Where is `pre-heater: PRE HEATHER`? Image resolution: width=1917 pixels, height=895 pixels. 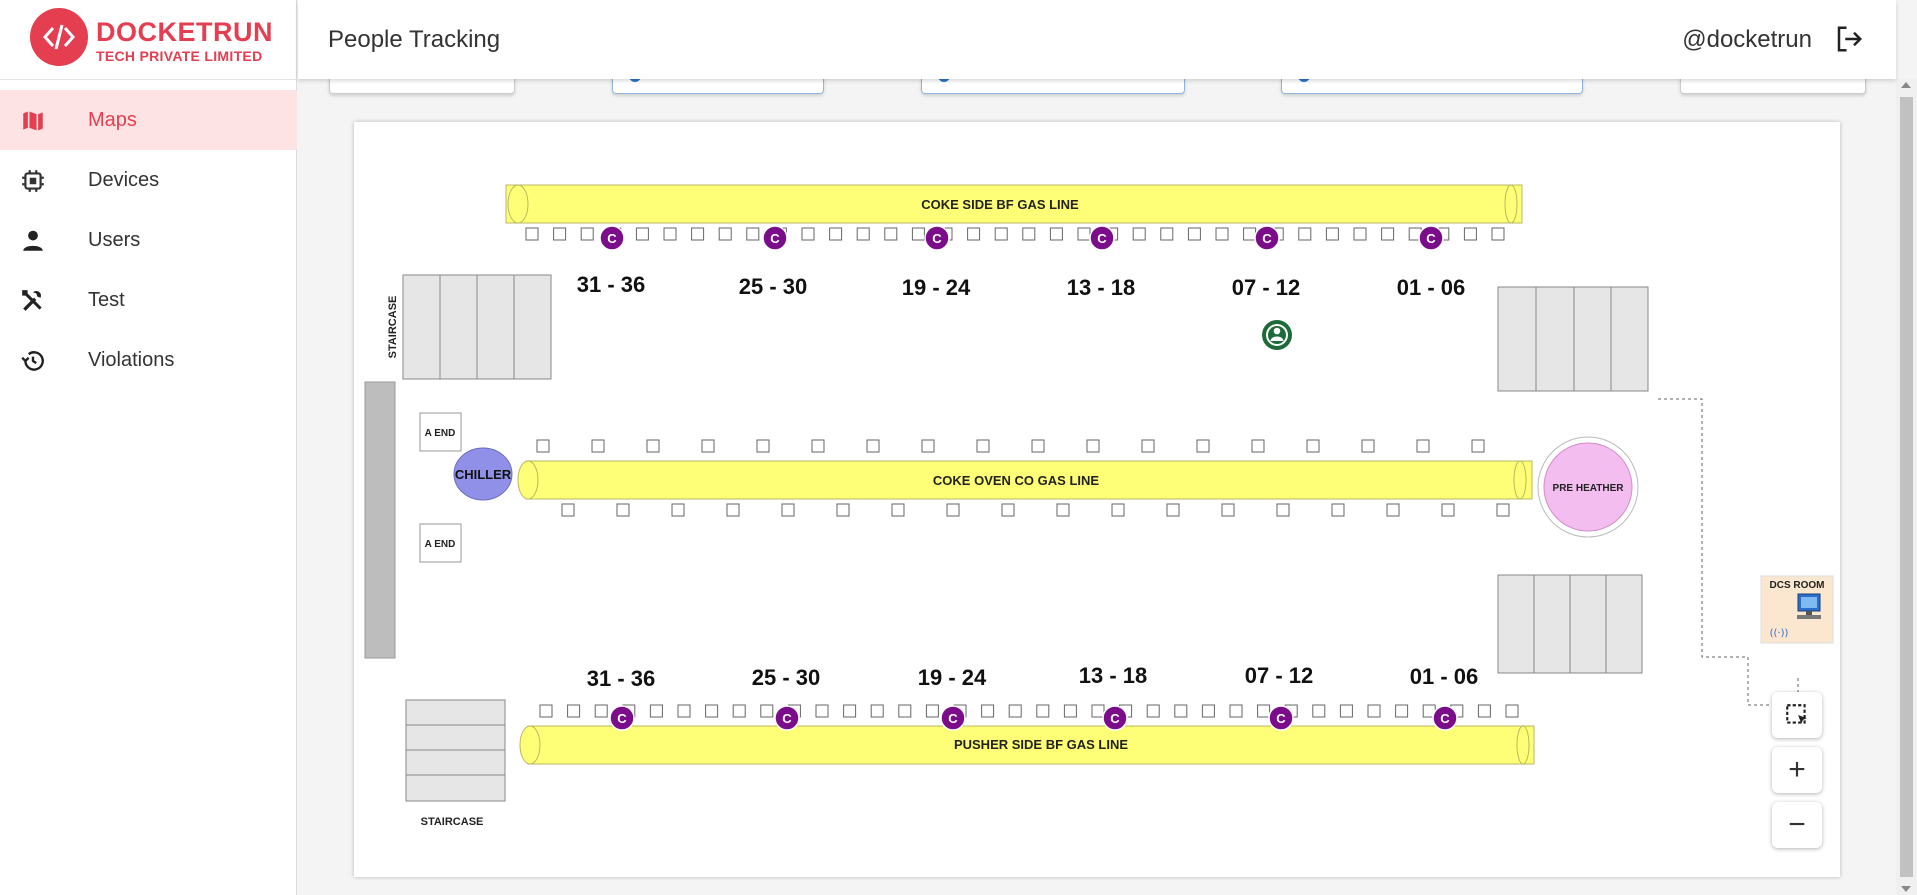 pre-heater: PRE HEATHER is located at coordinates (1588, 487).